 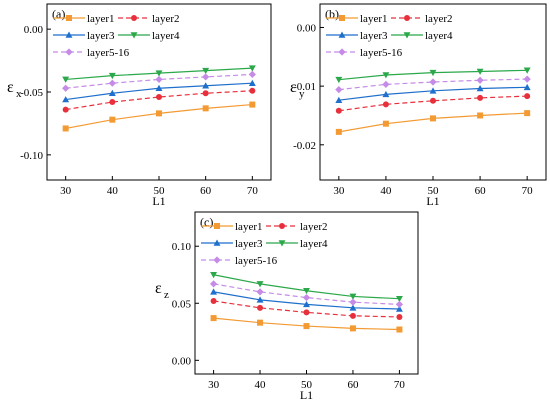 What do you see at coordinates (182, 247) in the screenshot?
I see `y-tick-label: 0.10` at bounding box center [182, 247].